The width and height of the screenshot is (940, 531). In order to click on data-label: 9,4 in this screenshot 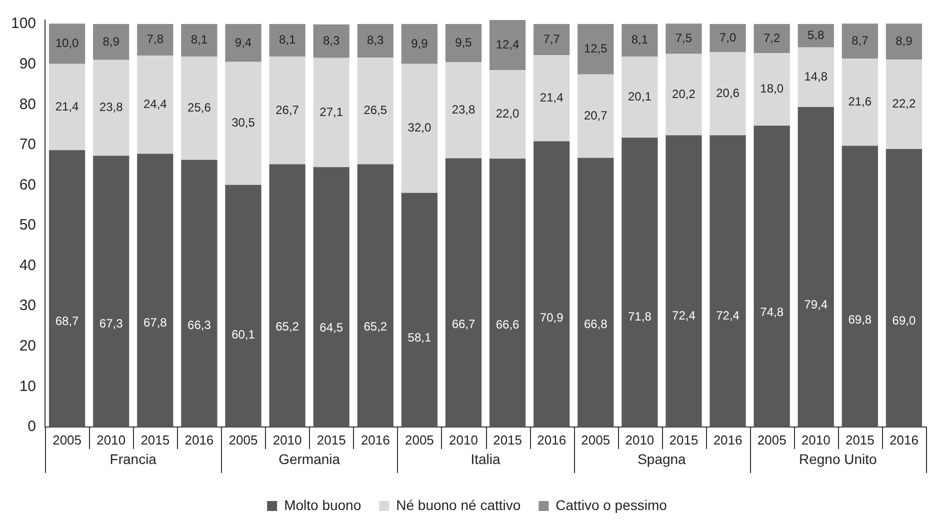, I will do `click(243, 42)`.